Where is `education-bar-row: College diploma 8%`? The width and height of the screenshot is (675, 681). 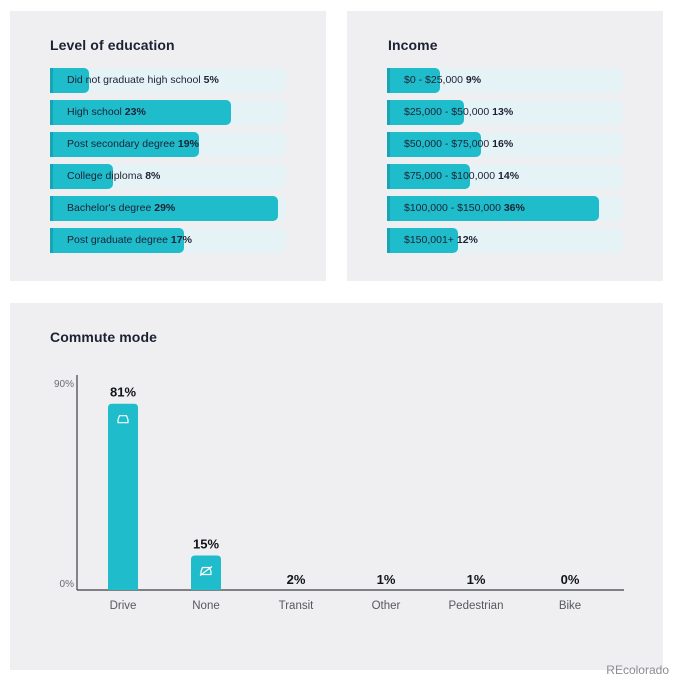 education-bar-row: College diploma 8% is located at coordinates (168, 176).